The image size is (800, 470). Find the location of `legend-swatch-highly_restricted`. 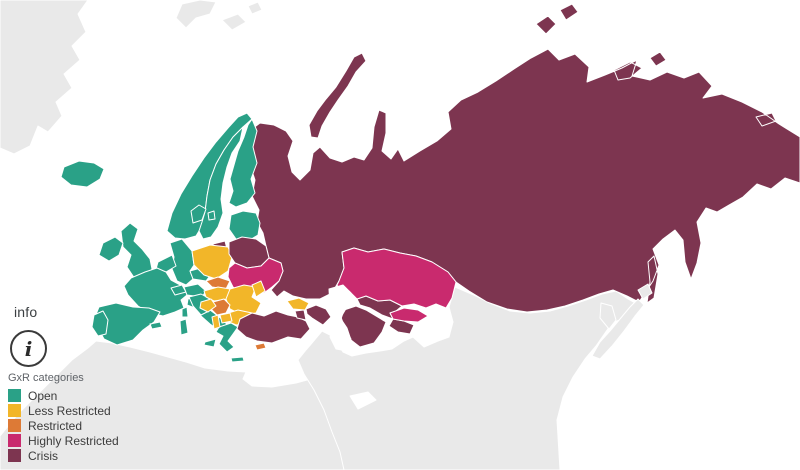

legend-swatch-highly_restricted is located at coordinates (14, 440).